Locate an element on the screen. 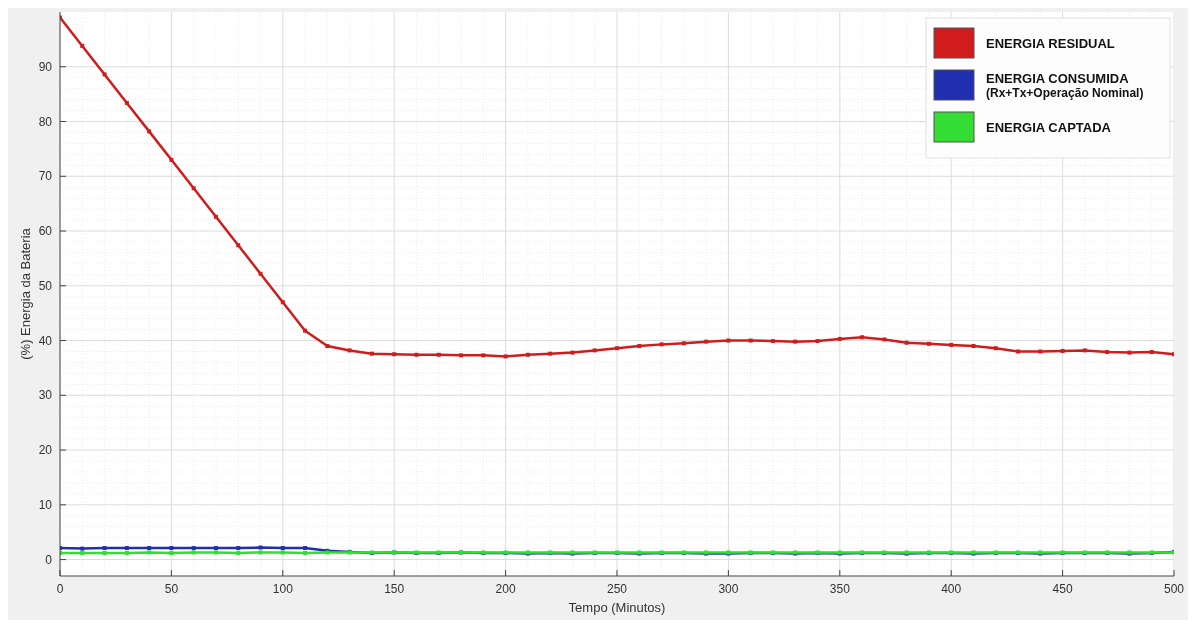 Image resolution: width=1196 pixels, height=628 pixels. y-tick-label: 60 is located at coordinates (45, 231).